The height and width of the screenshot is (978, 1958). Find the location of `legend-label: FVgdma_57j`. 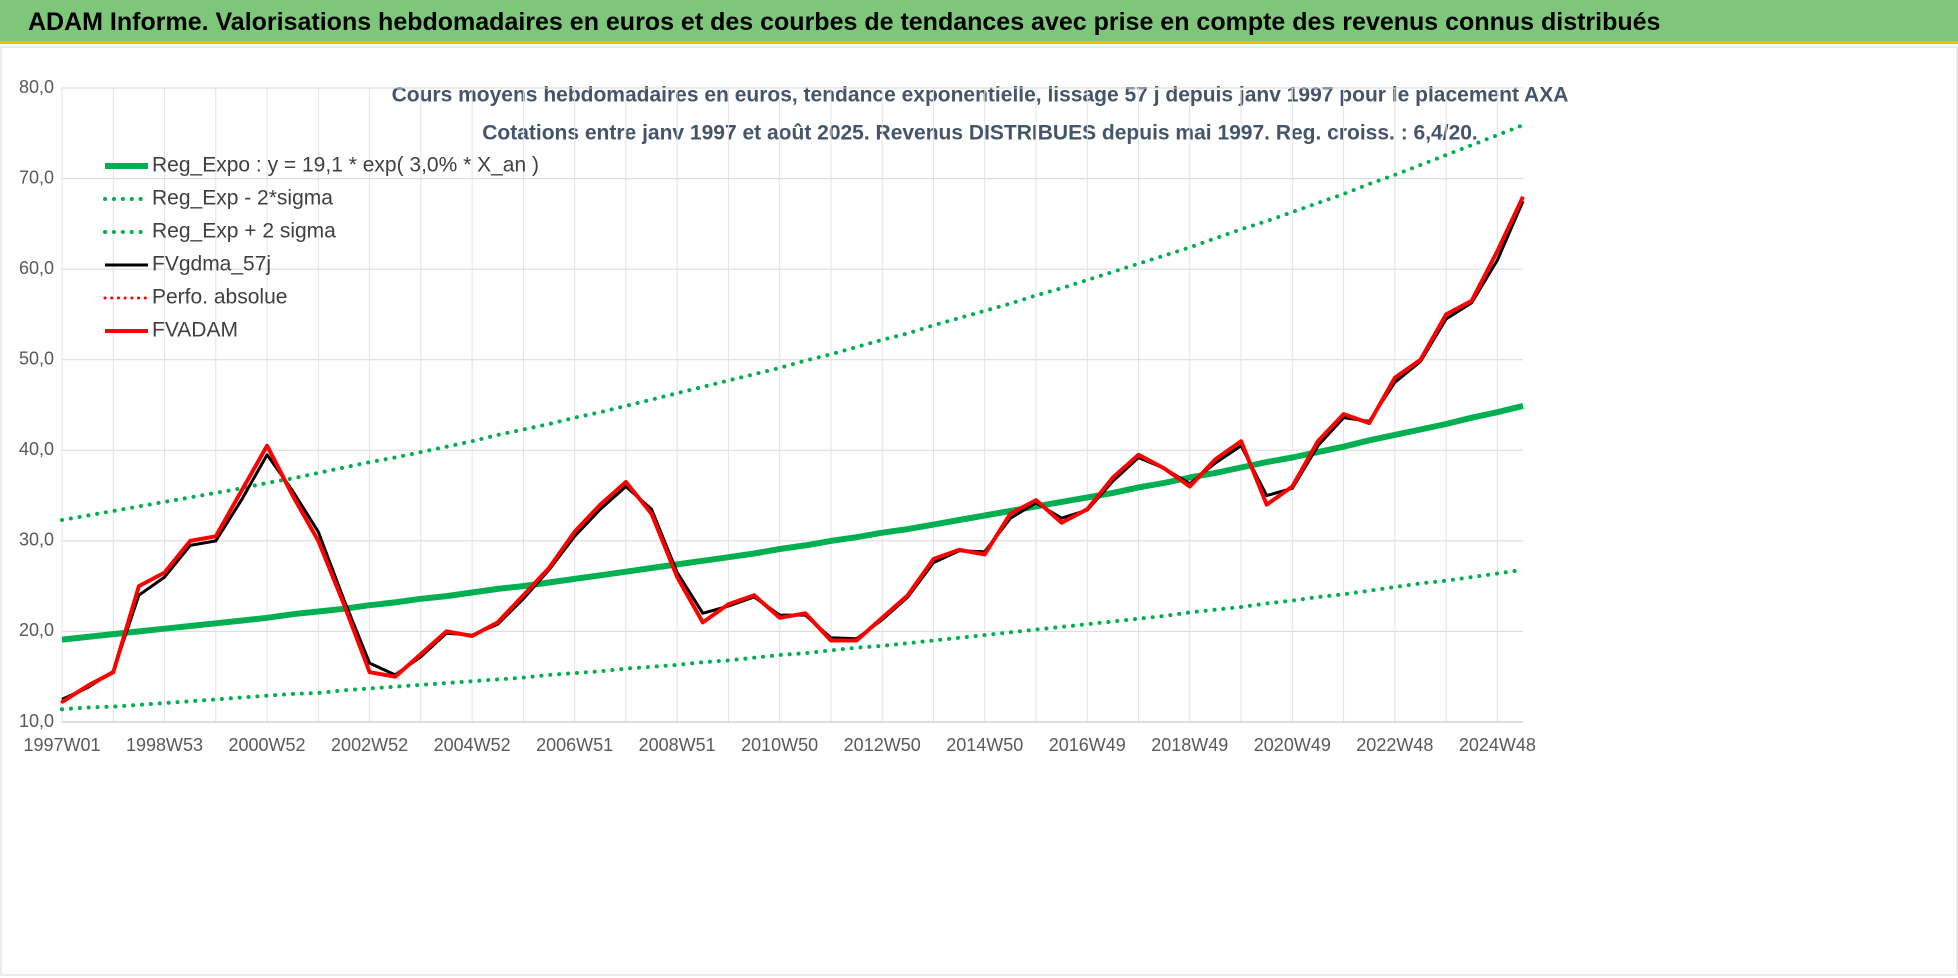

legend-label: FVgdma_57j is located at coordinates (211, 264).